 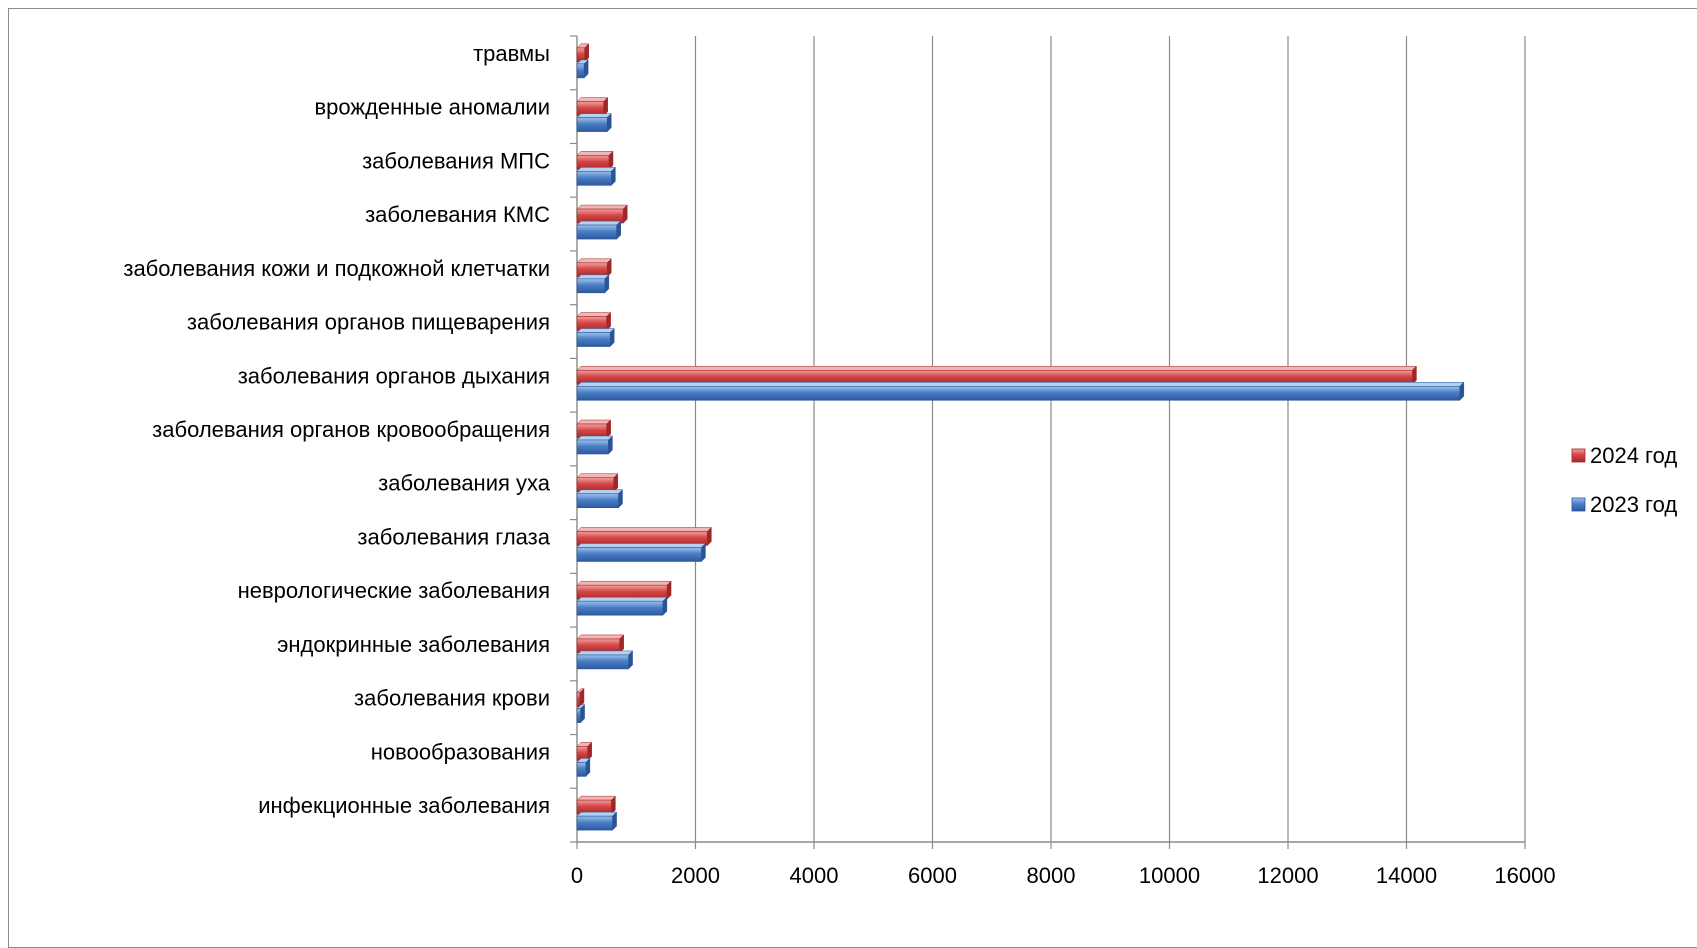 What do you see at coordinates (577, 875) in the screenshot?
I see `x-tick-label: 0` at bounding box center [577, 875].